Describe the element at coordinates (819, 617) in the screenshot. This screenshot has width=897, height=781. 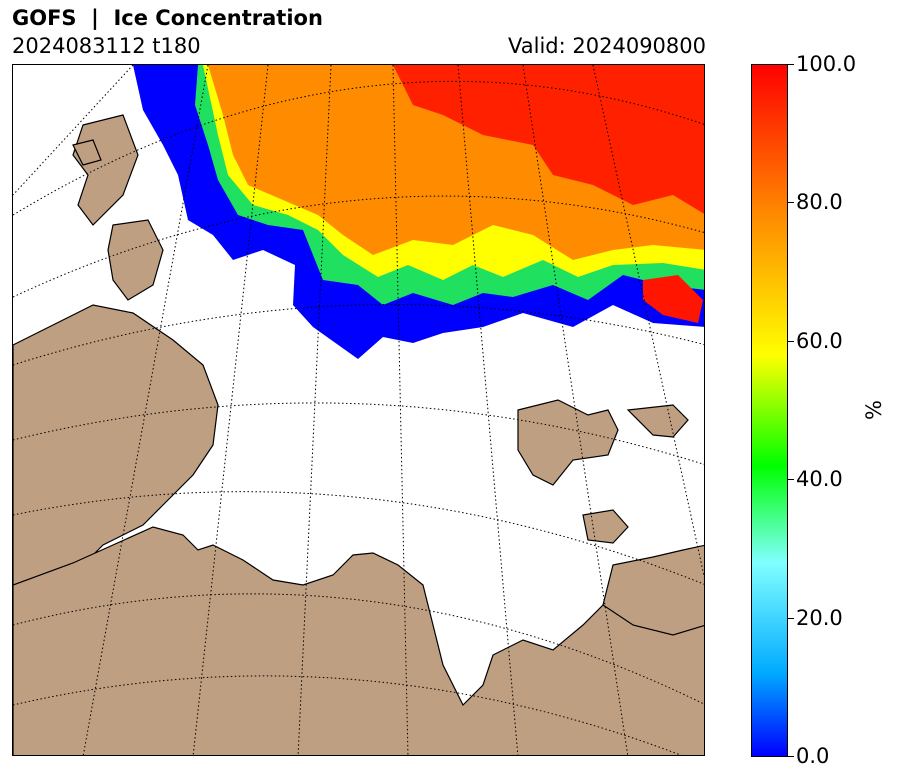
I see `colorbar-tick-label: 20.0` at that location.